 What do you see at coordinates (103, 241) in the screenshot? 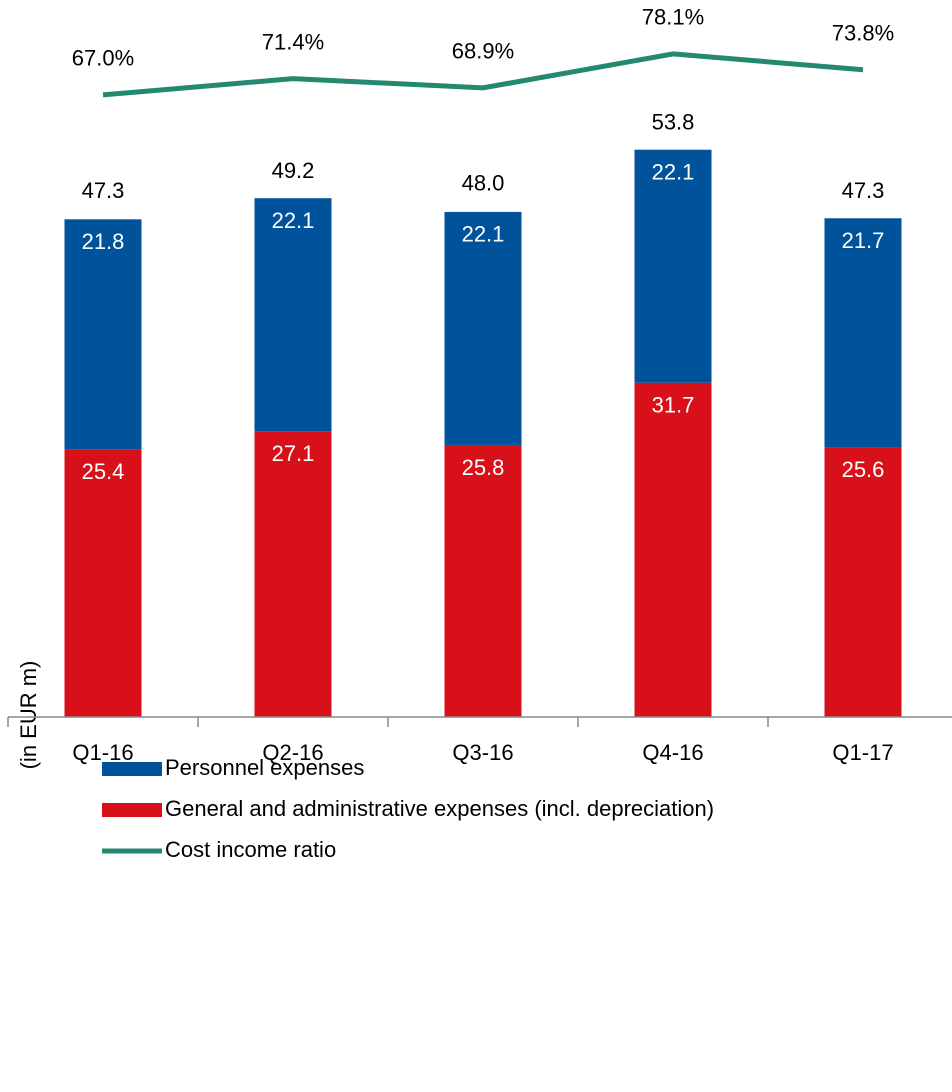
I see `segment-label: 21.8` at bounding box center [103, 241].